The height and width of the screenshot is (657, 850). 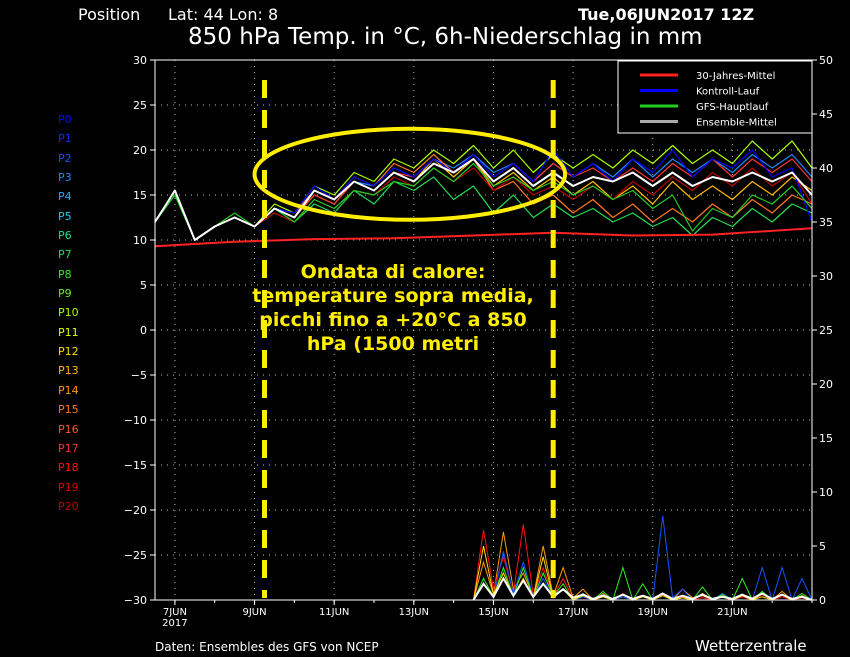 I want to click on y-tick-label-left: −10, so click(x=135, y=420).